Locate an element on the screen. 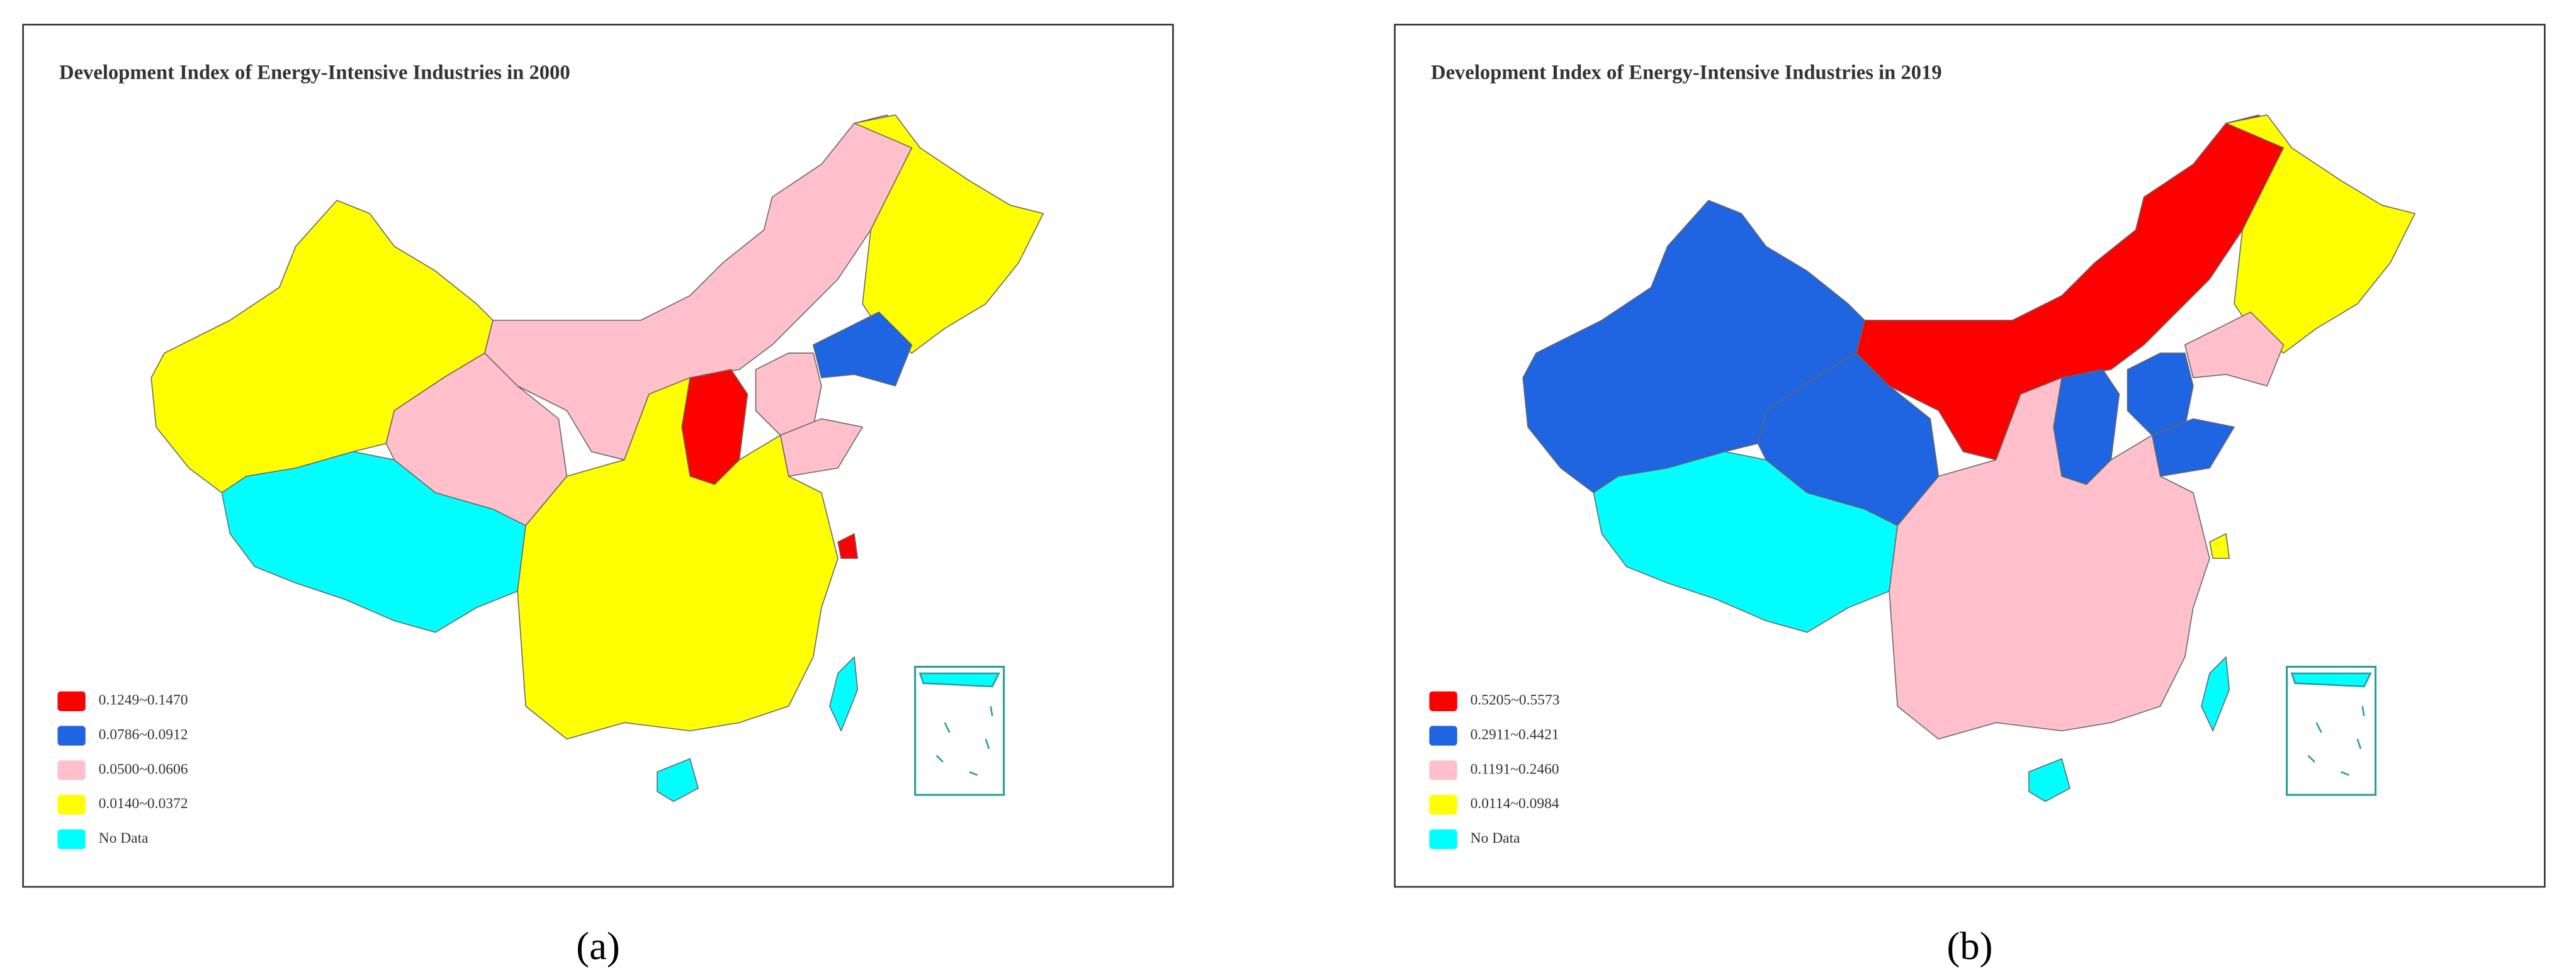  legend-label: 0.1191~0.2460 is located at coordinates (1515, 769).